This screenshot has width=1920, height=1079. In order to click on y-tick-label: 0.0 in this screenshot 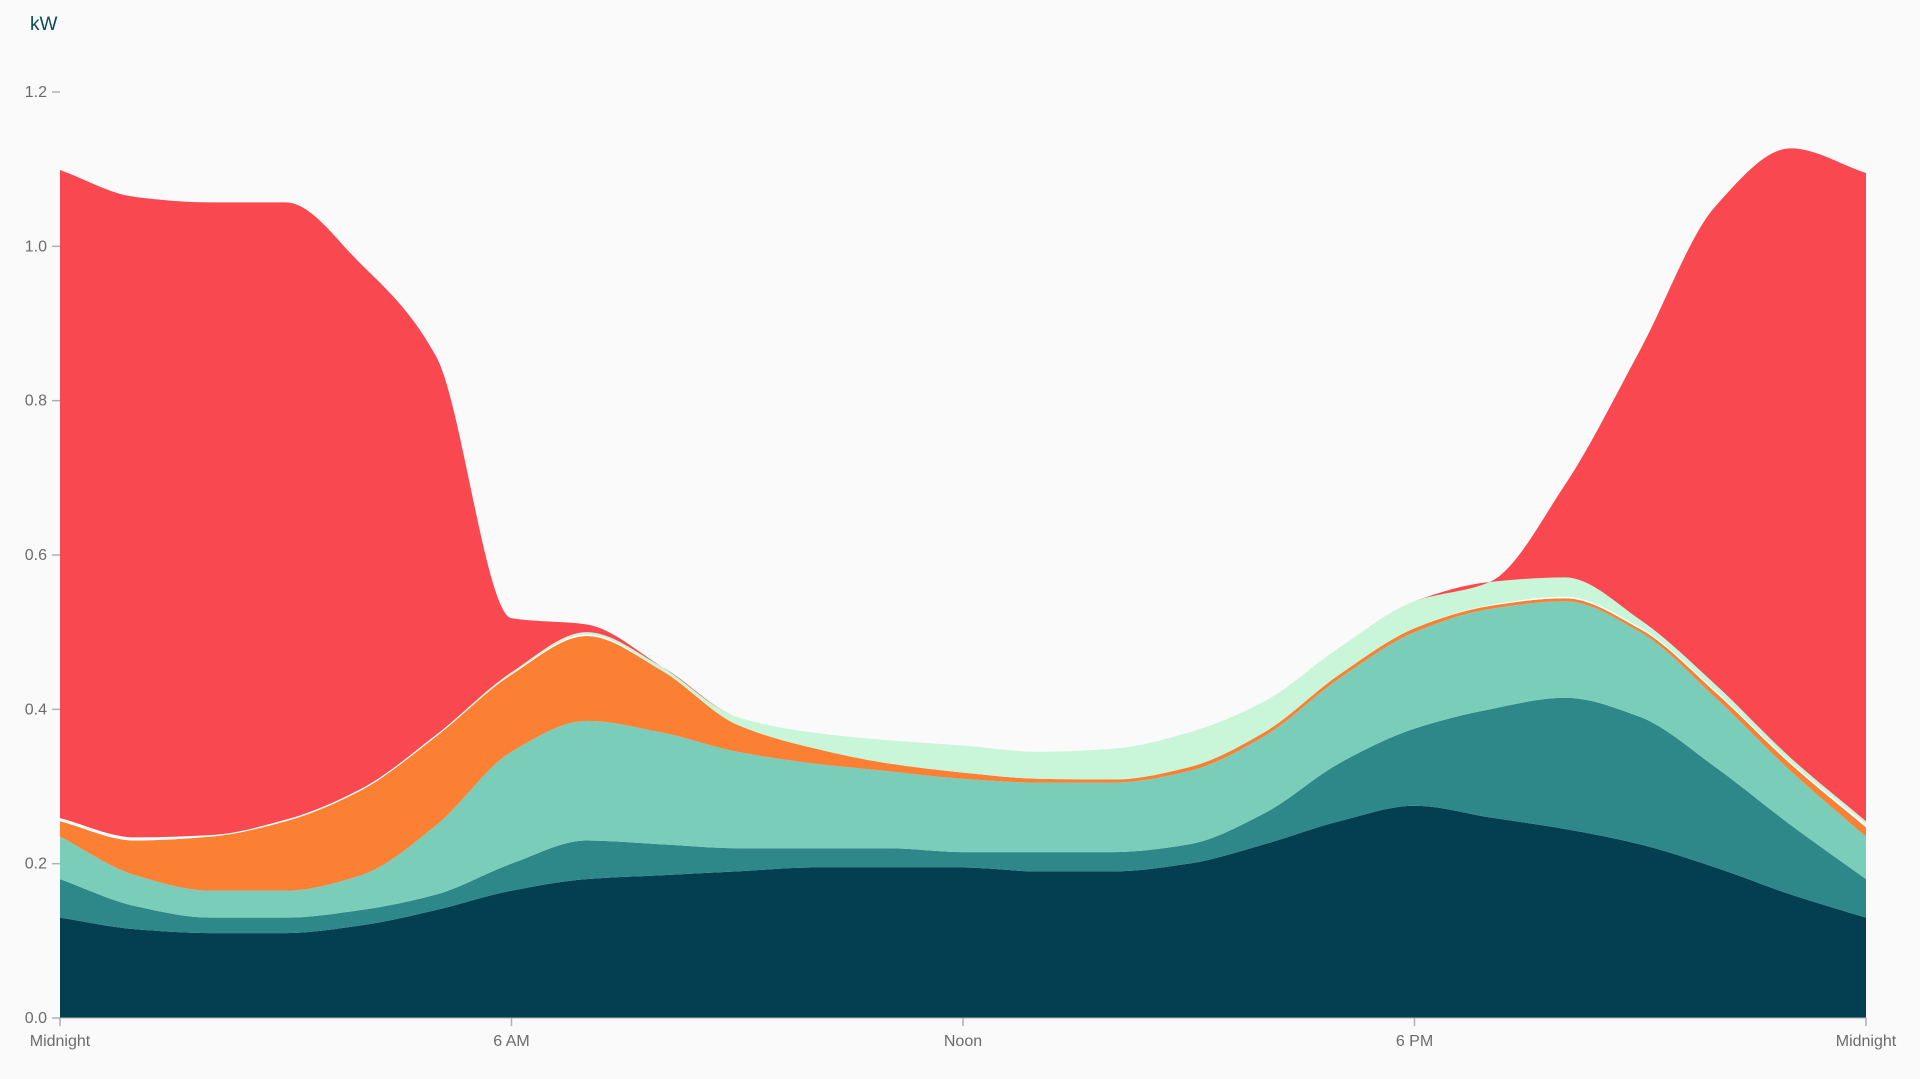, I will do `click(36, 1018)`.